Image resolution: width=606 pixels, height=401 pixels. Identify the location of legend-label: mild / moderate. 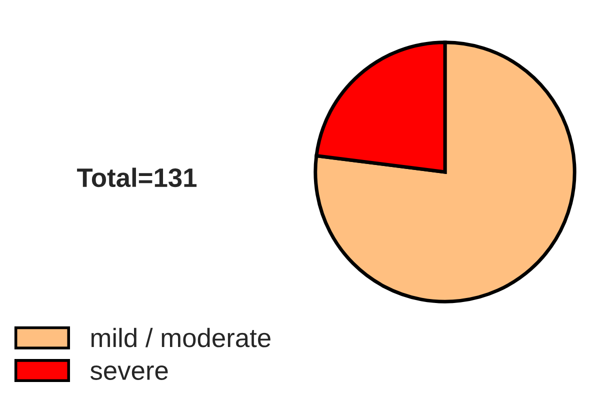
(180, 338).